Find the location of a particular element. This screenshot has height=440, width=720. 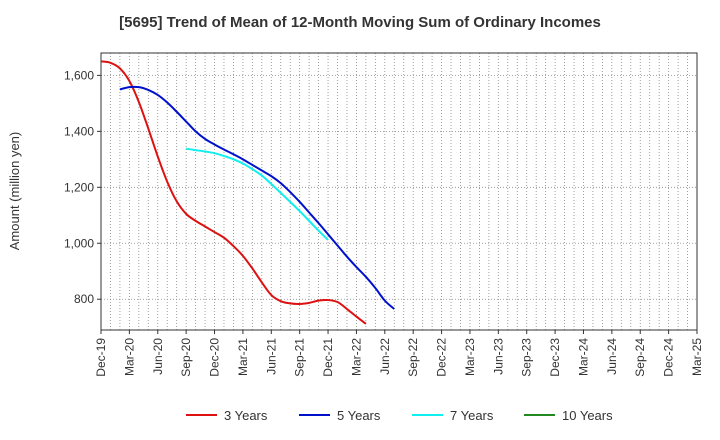

x-tick-label: Mar-21 is located at coordinates (243, 357).